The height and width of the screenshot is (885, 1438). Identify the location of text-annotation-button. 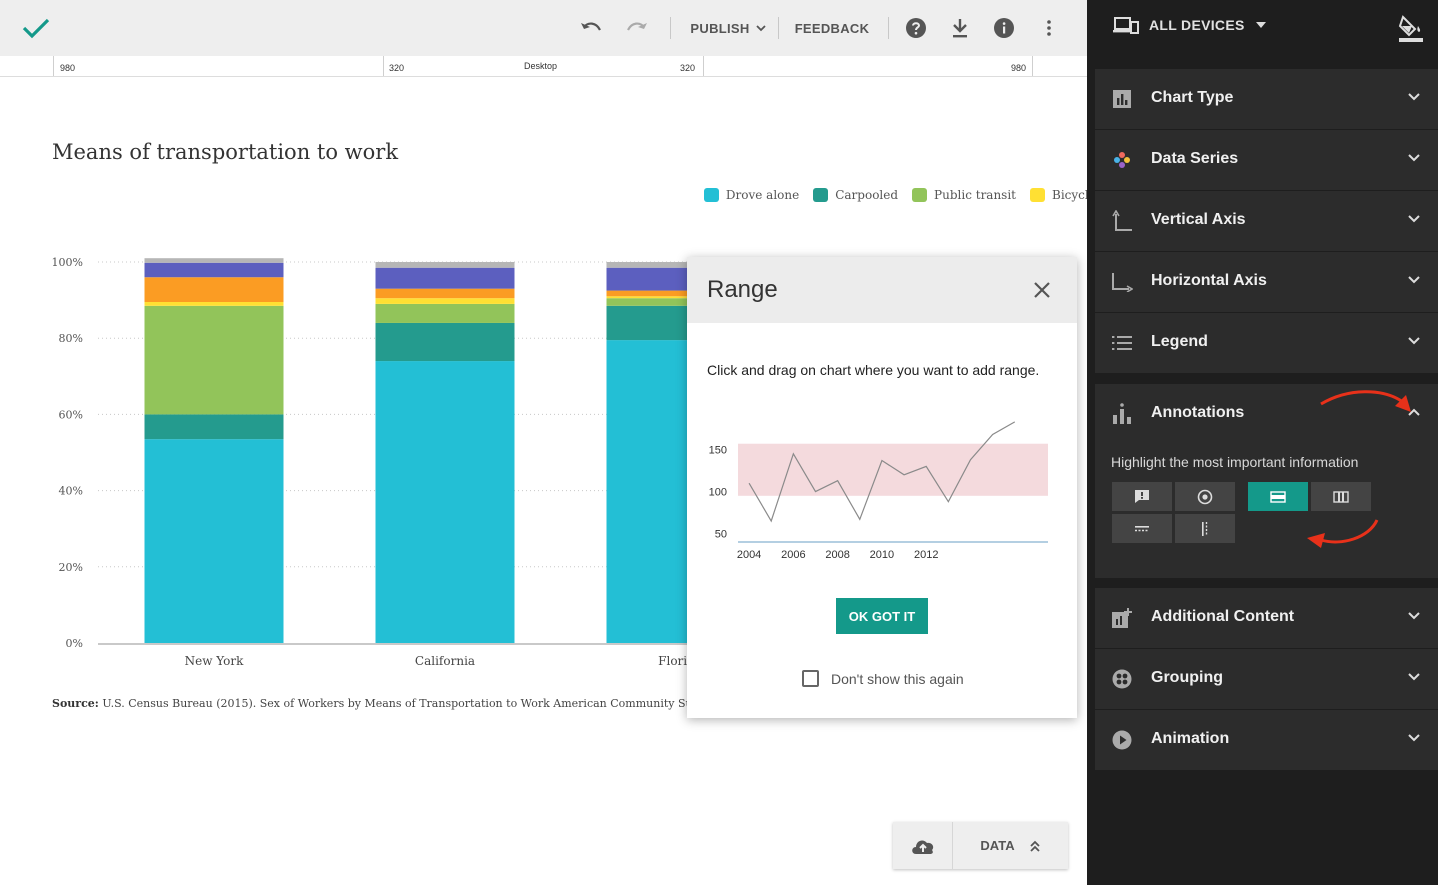
(1142, 496).